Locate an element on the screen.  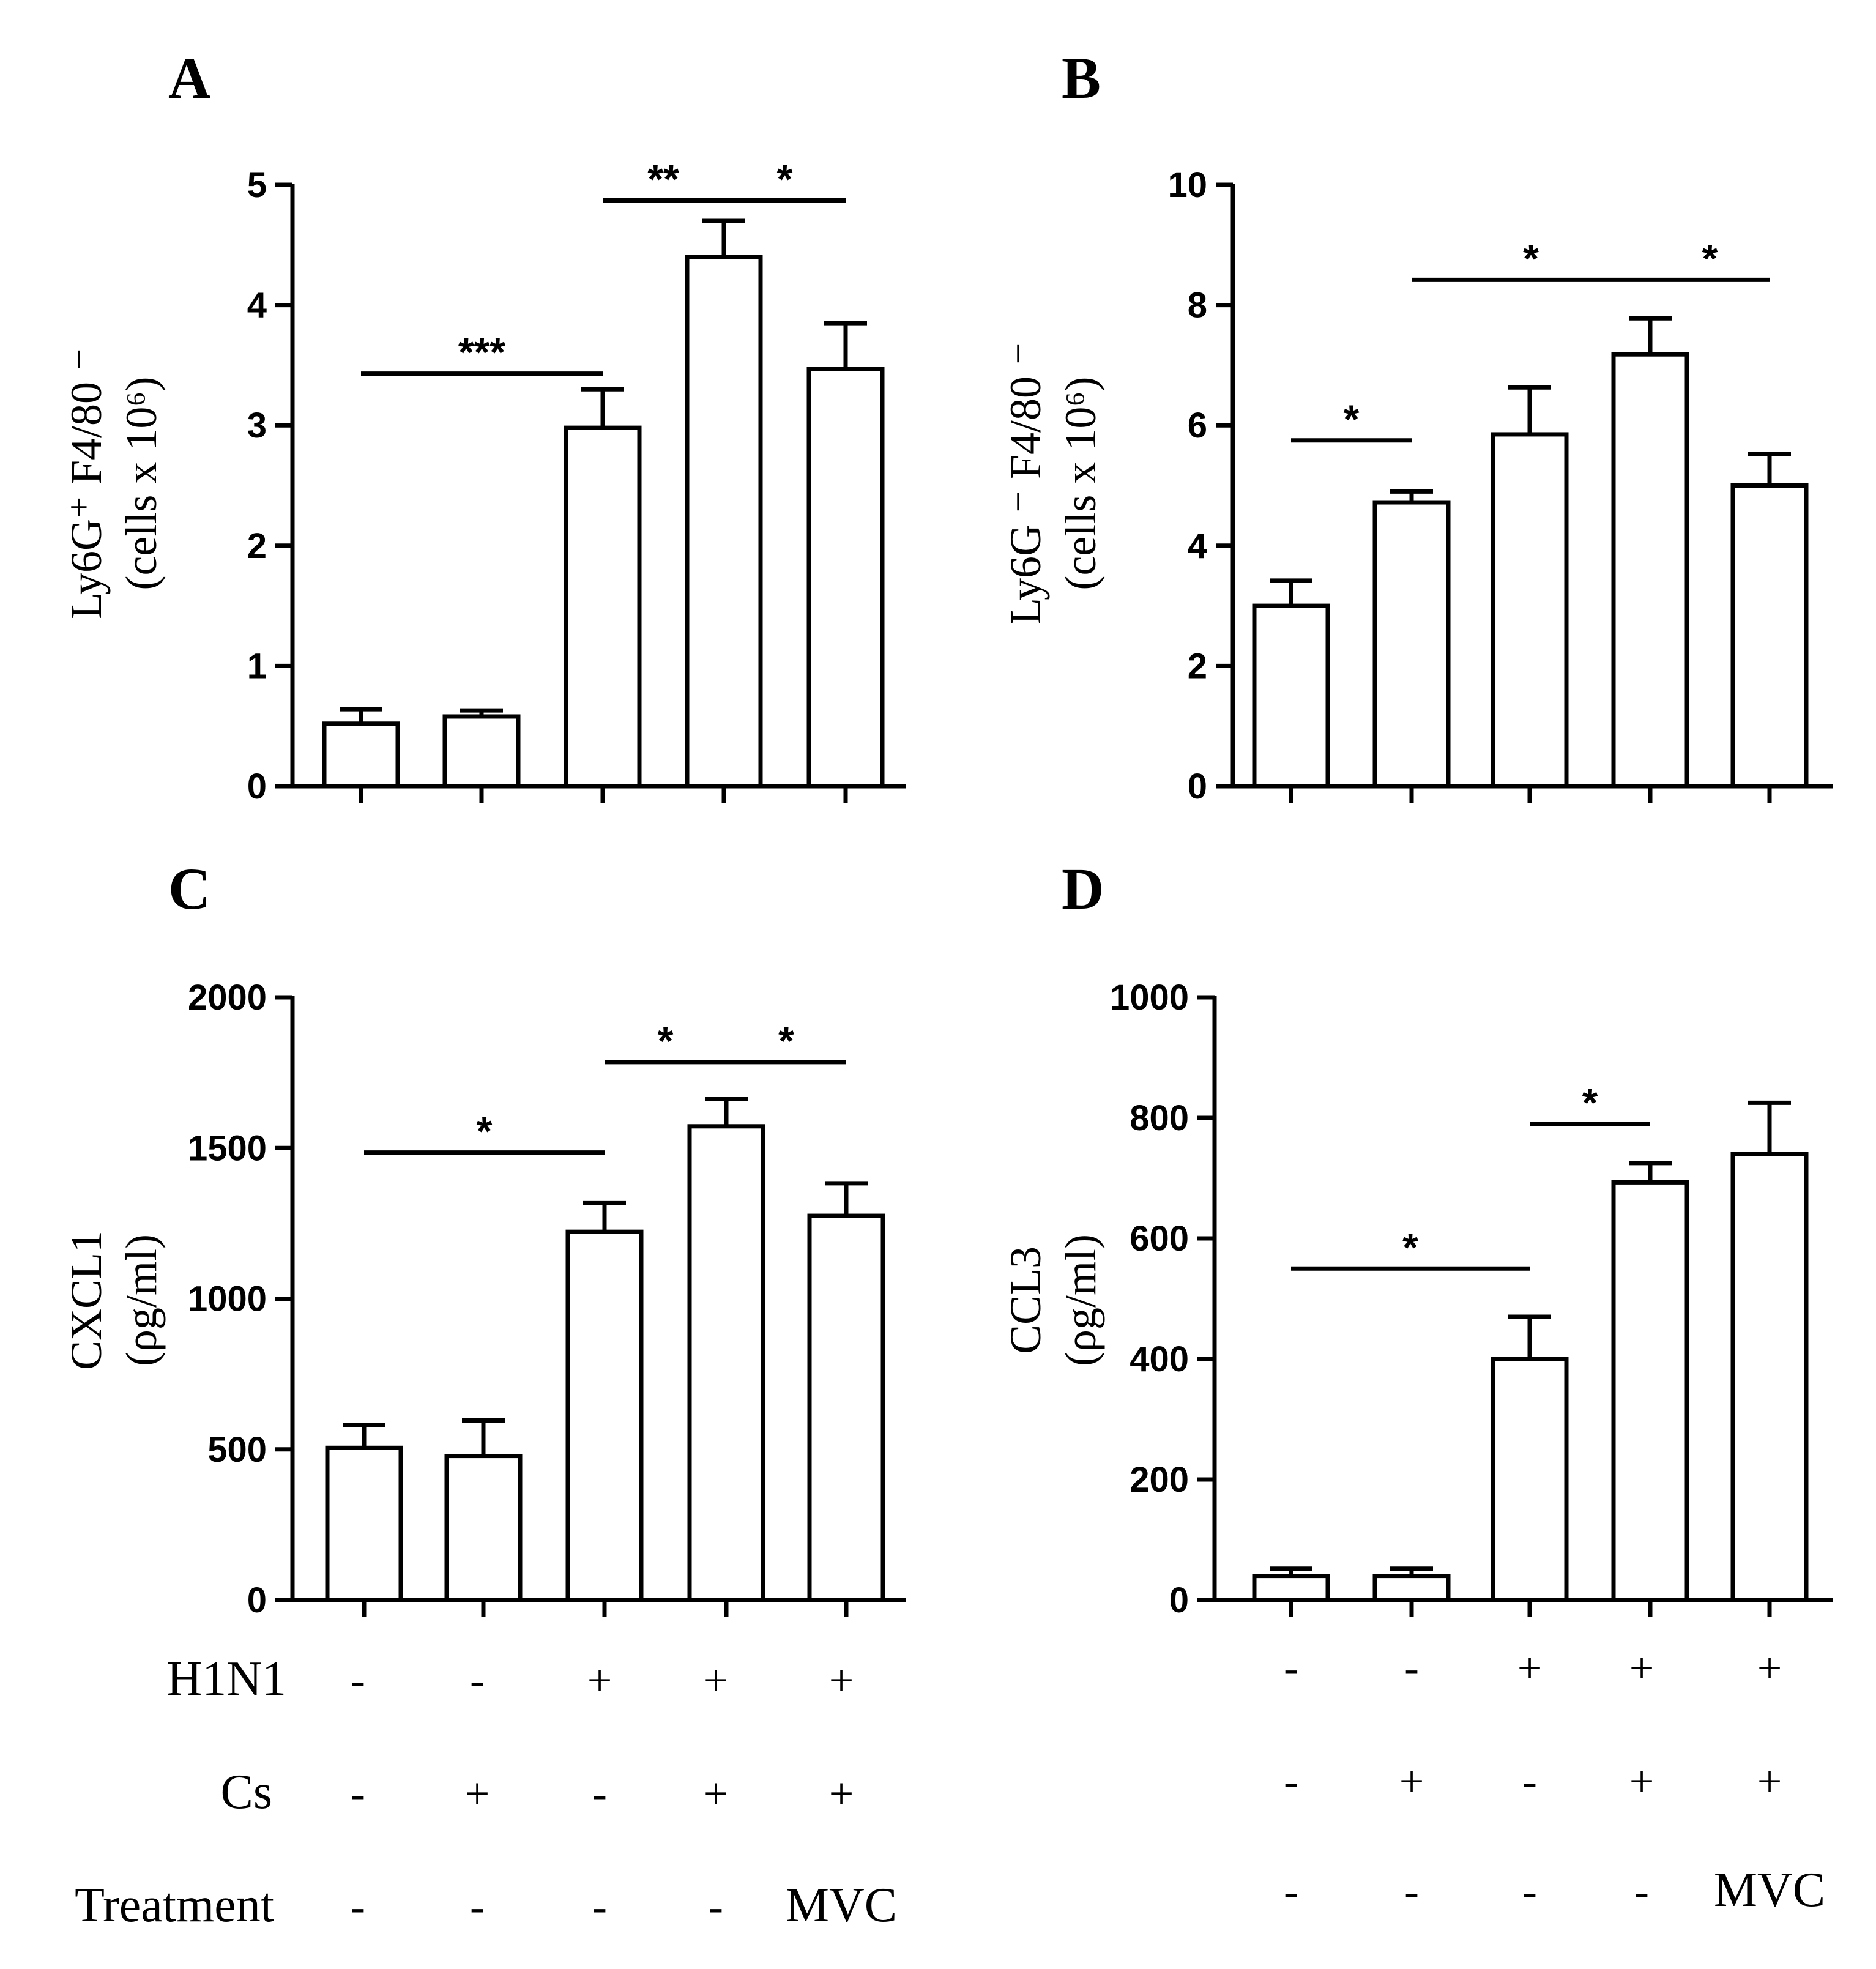
chart-panel-d: 0 200 400 600 800 1000 * * CCL3 (ρg/ml) is located at coordinates (1417, 1299).